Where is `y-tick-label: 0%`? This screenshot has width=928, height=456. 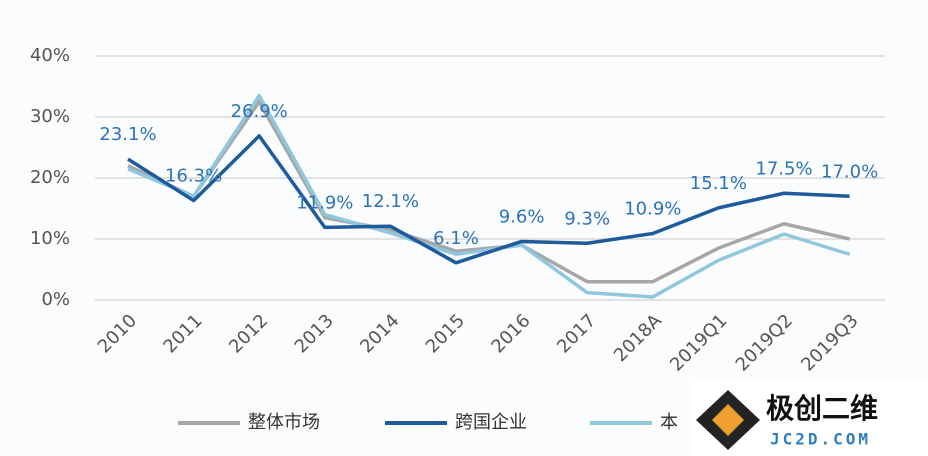
y-tick-label: 0% is located at coordinates (55, 299).